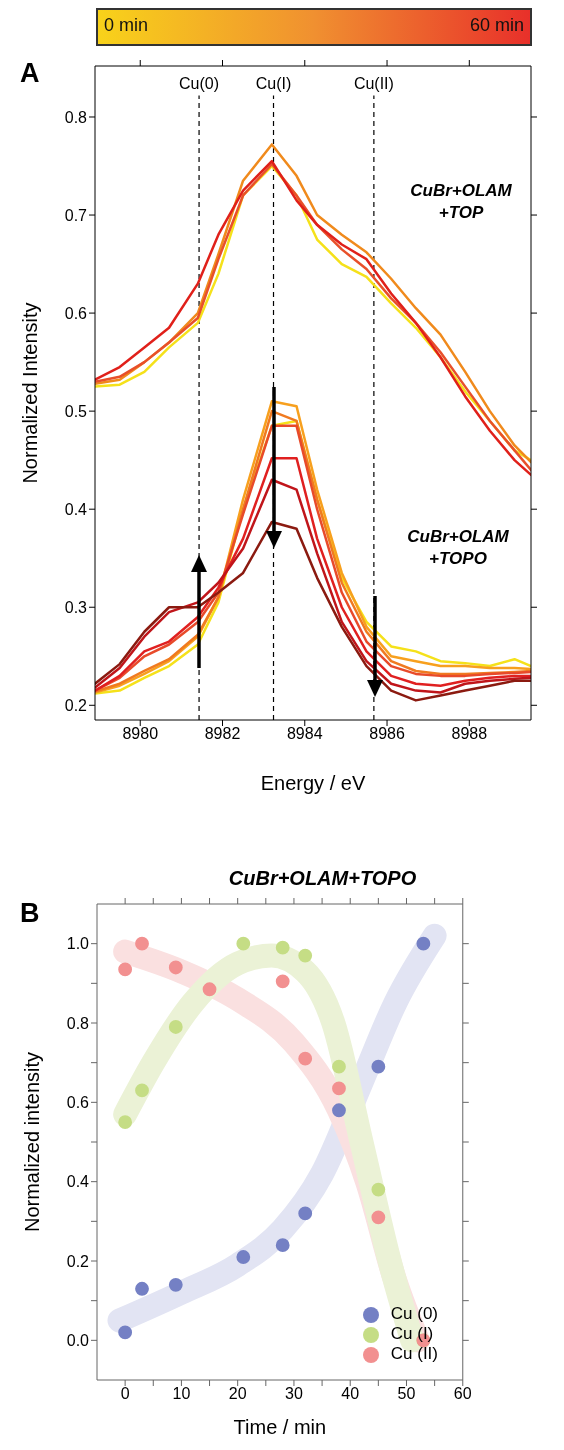 This screenshot has height=1450, width=564. I want to click on x-tick-label: 60, so click(462, 1394).